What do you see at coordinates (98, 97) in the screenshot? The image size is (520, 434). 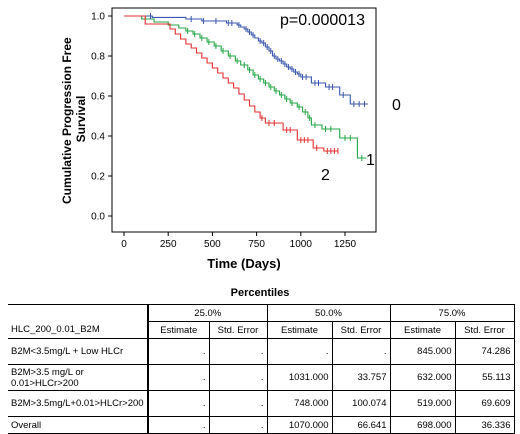 I see `y-tick-label: 0.6` at bounding box center [98, 97].